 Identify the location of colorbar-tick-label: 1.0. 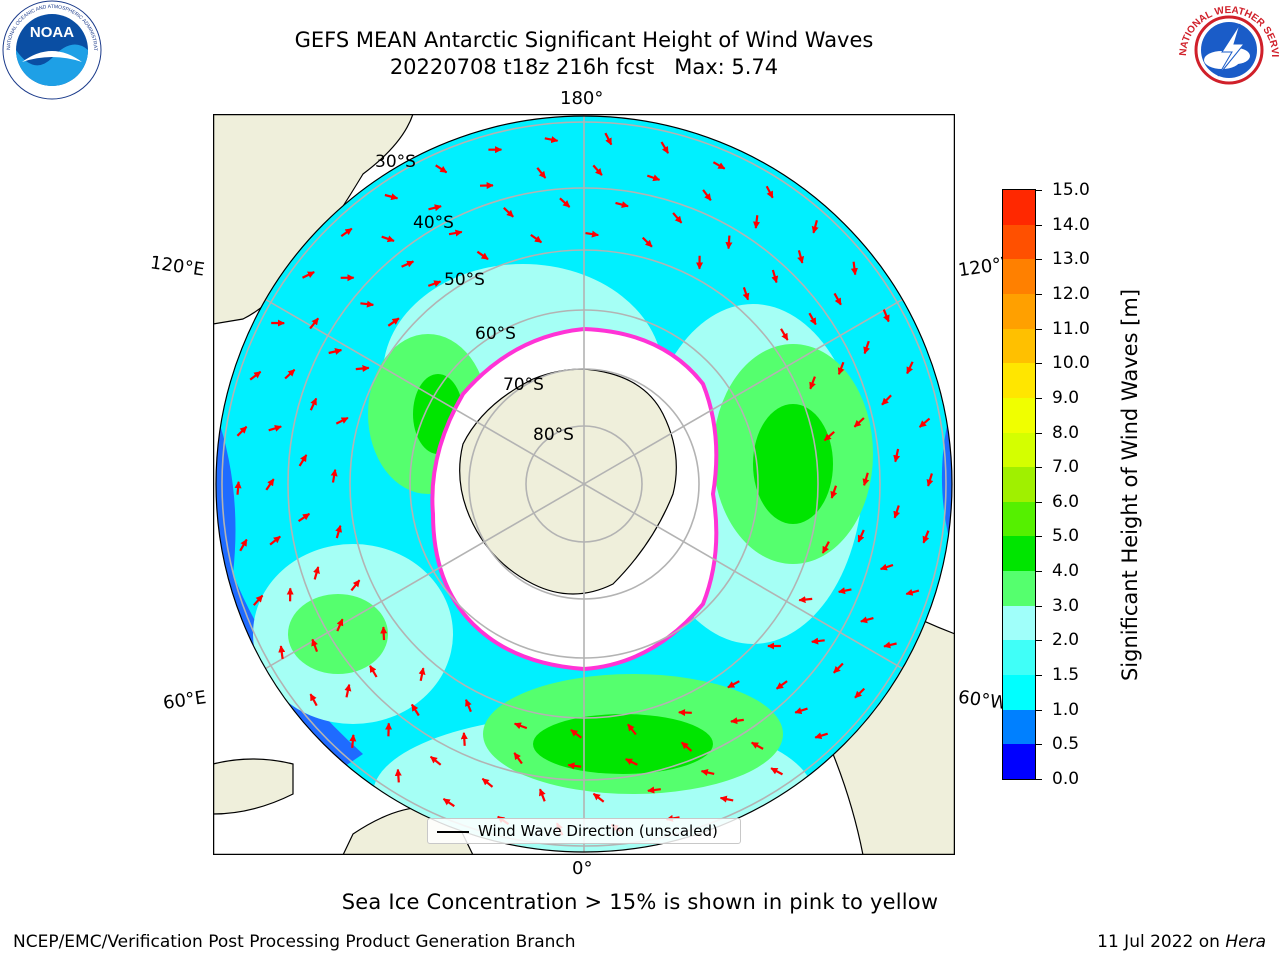
(1066, 709).